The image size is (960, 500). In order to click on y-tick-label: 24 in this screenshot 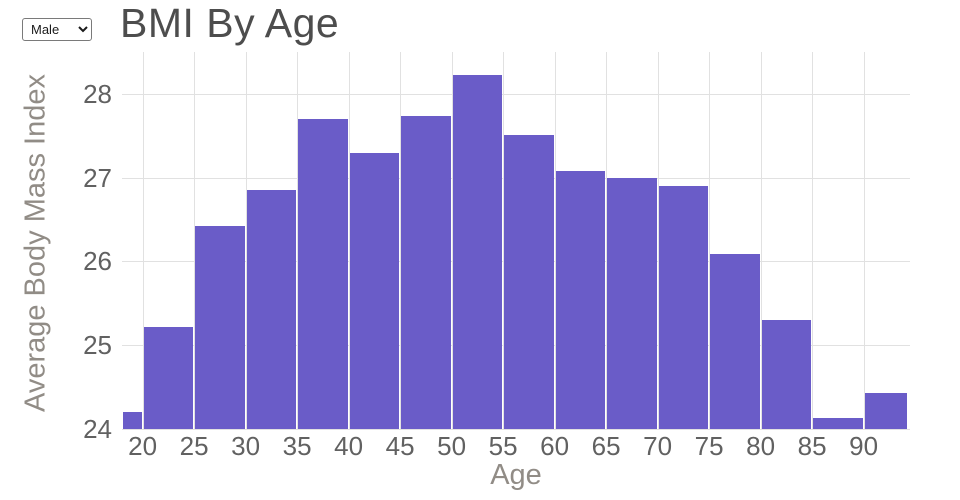, I will do `click(97, 429)`.